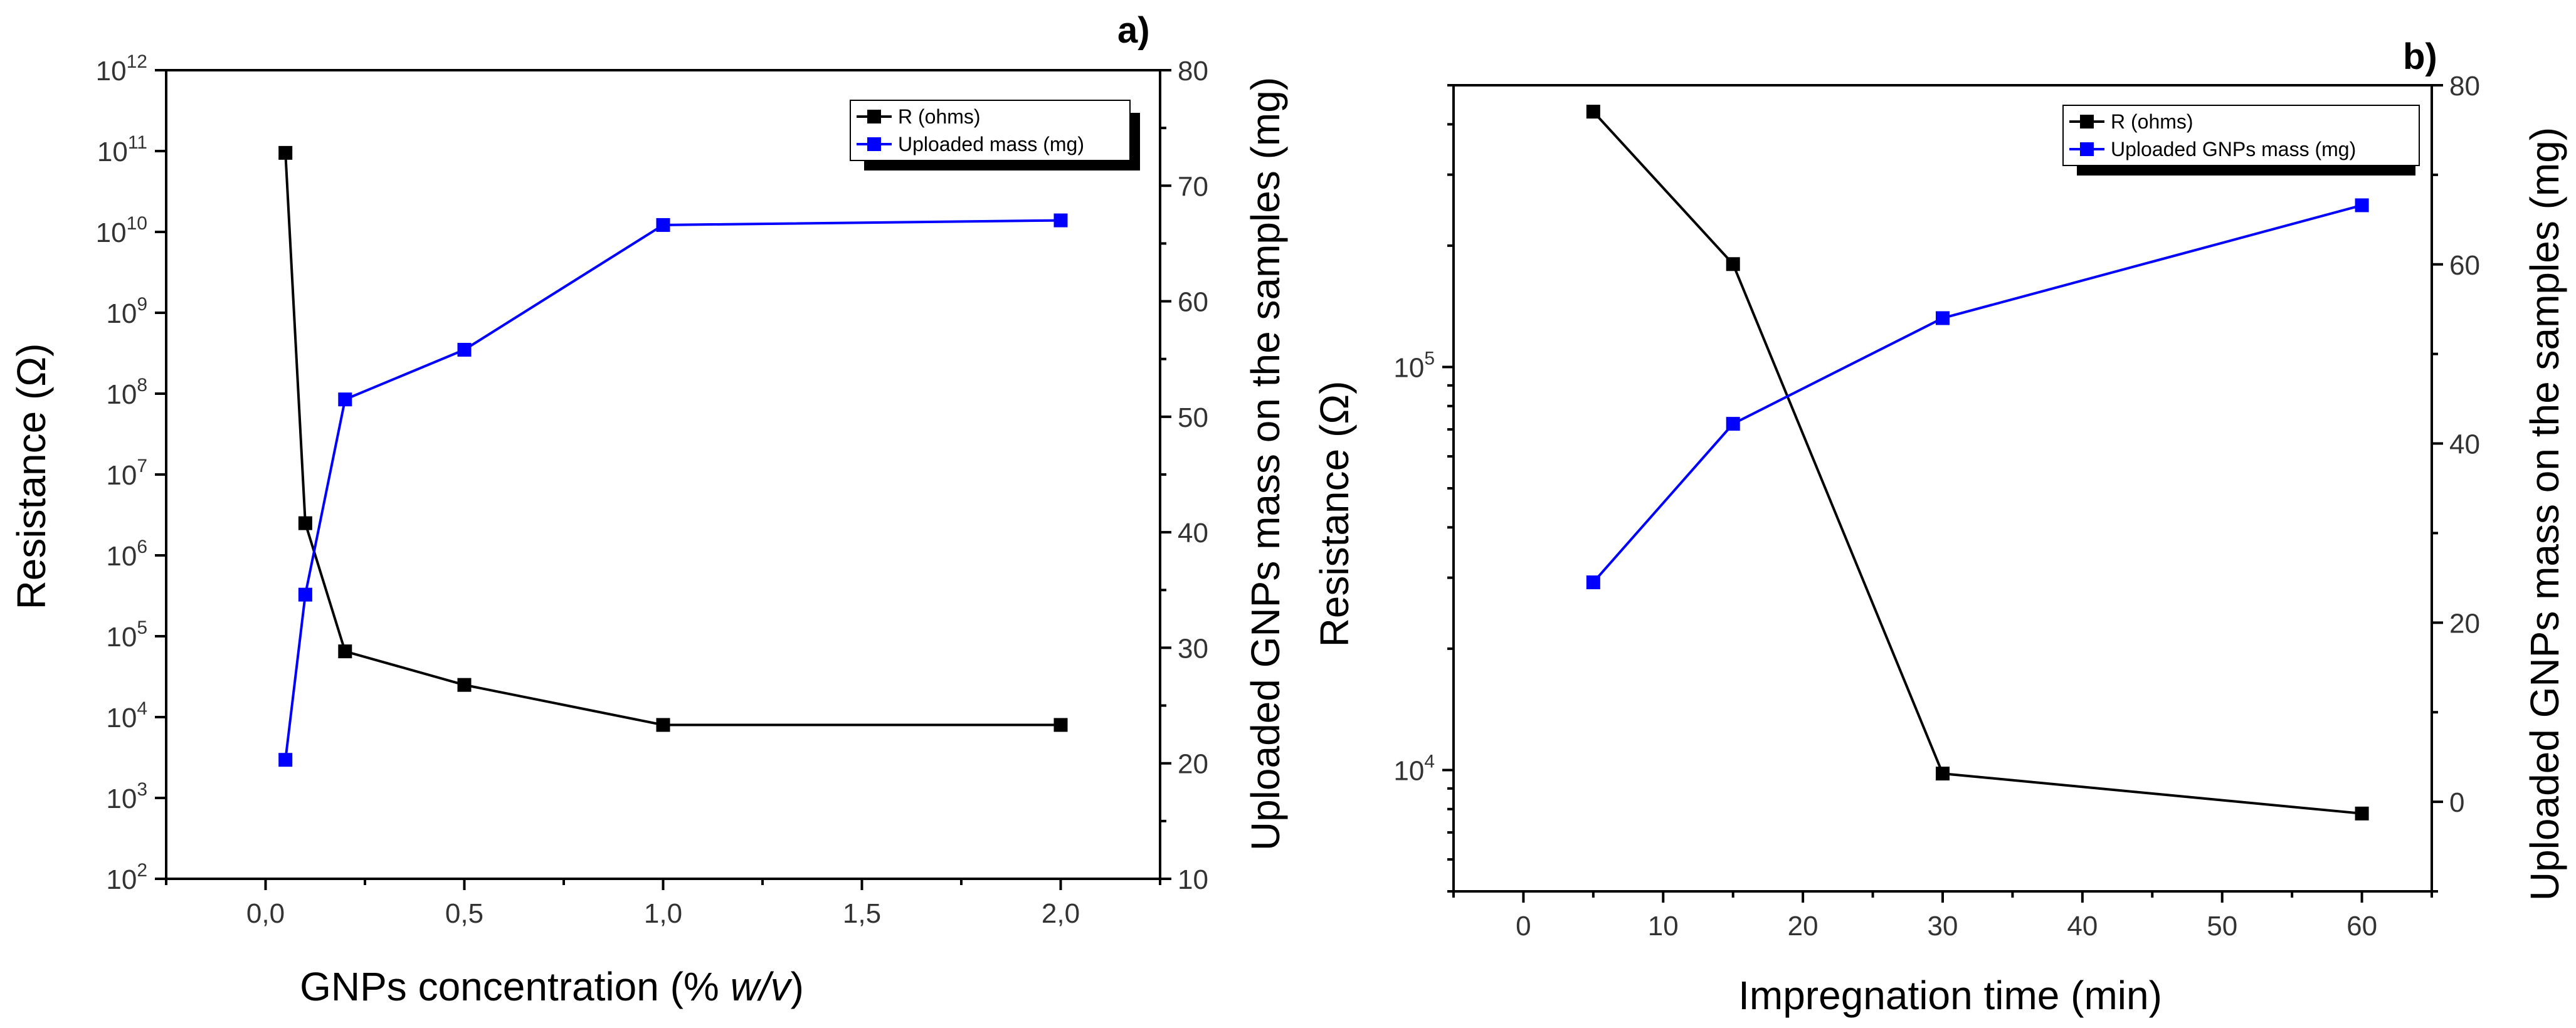  Describe the element at coordinates (1950, 996) in the screenshot. I see `panel-b-x-axis-title: Impregnation time (min)` at that location.